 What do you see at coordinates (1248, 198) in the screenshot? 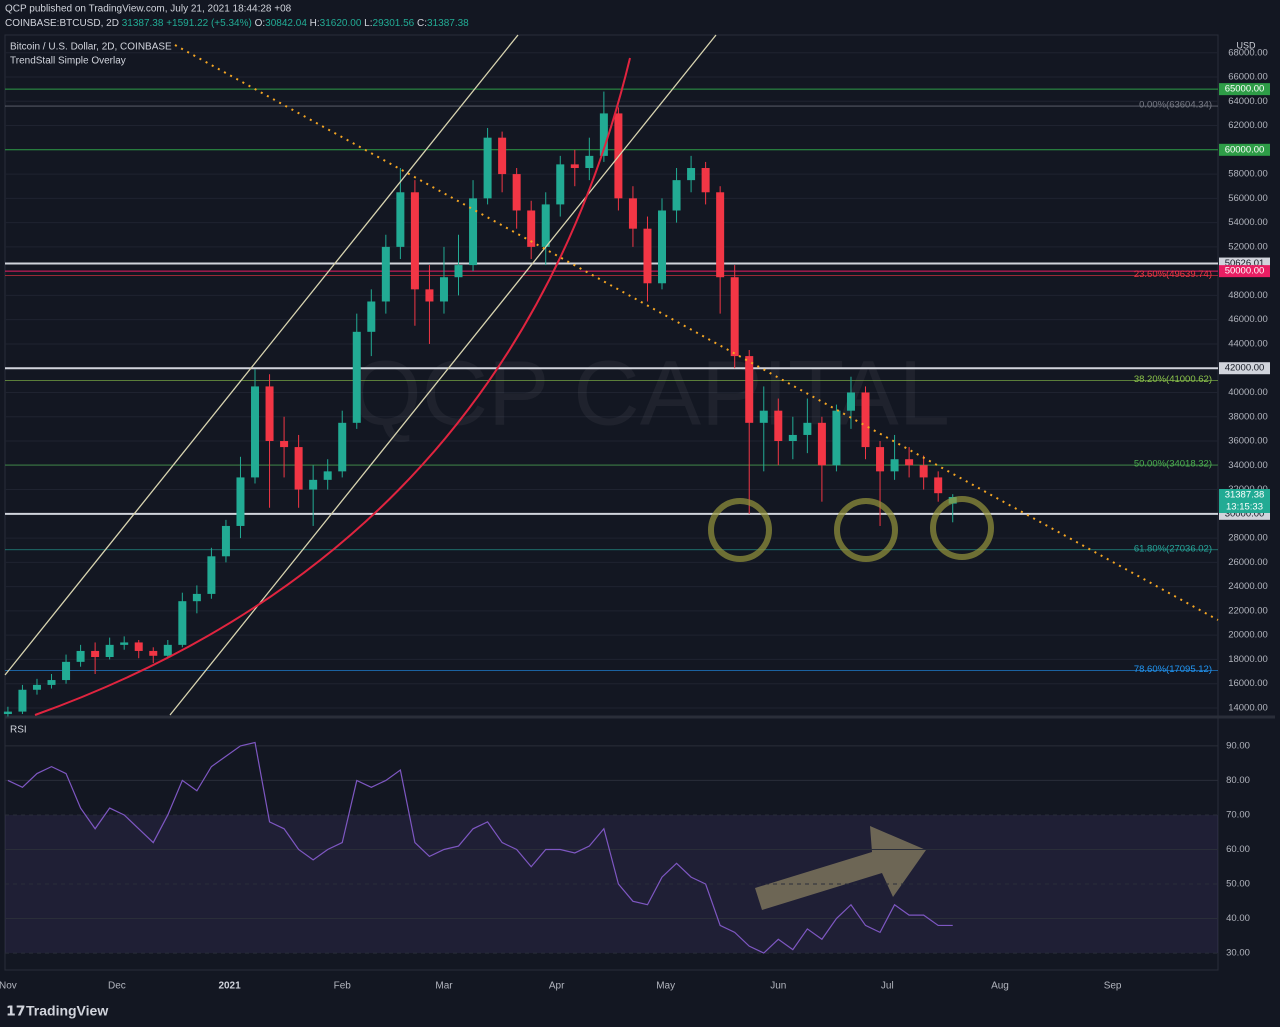
I see `y-tick-label: 56000.00` at bounding box center [1248, 198].